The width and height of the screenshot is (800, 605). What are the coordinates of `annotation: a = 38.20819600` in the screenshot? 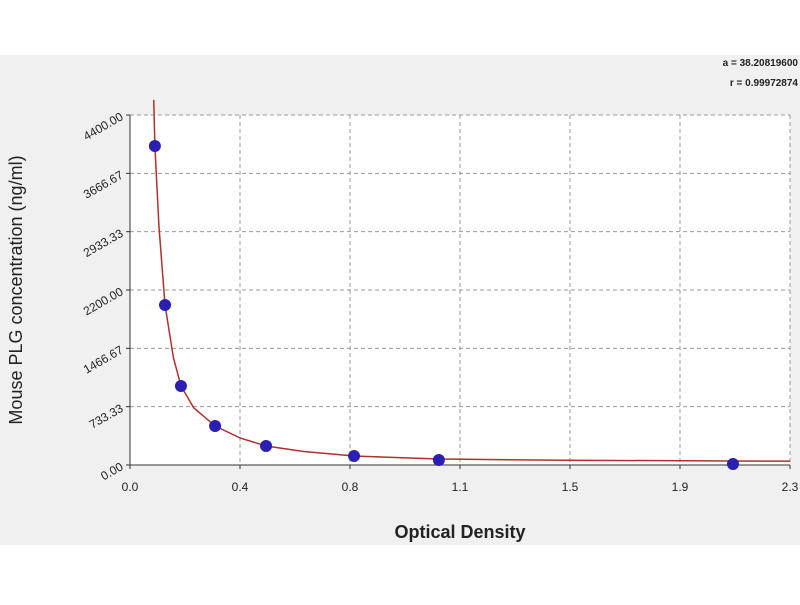 It's located at (761, 63).